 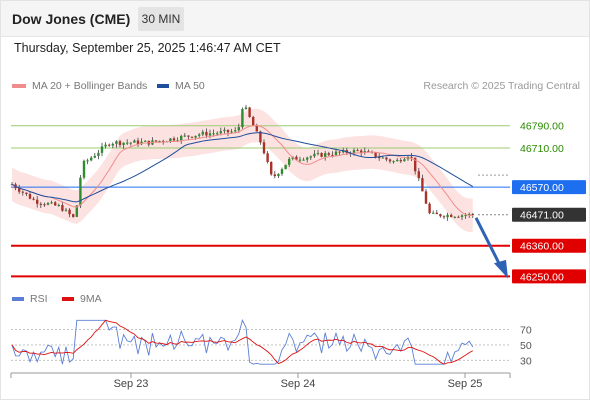 I want to click on x-axis: Sep 23 Sep 24 Sep 25, so click(x=260, y=381).